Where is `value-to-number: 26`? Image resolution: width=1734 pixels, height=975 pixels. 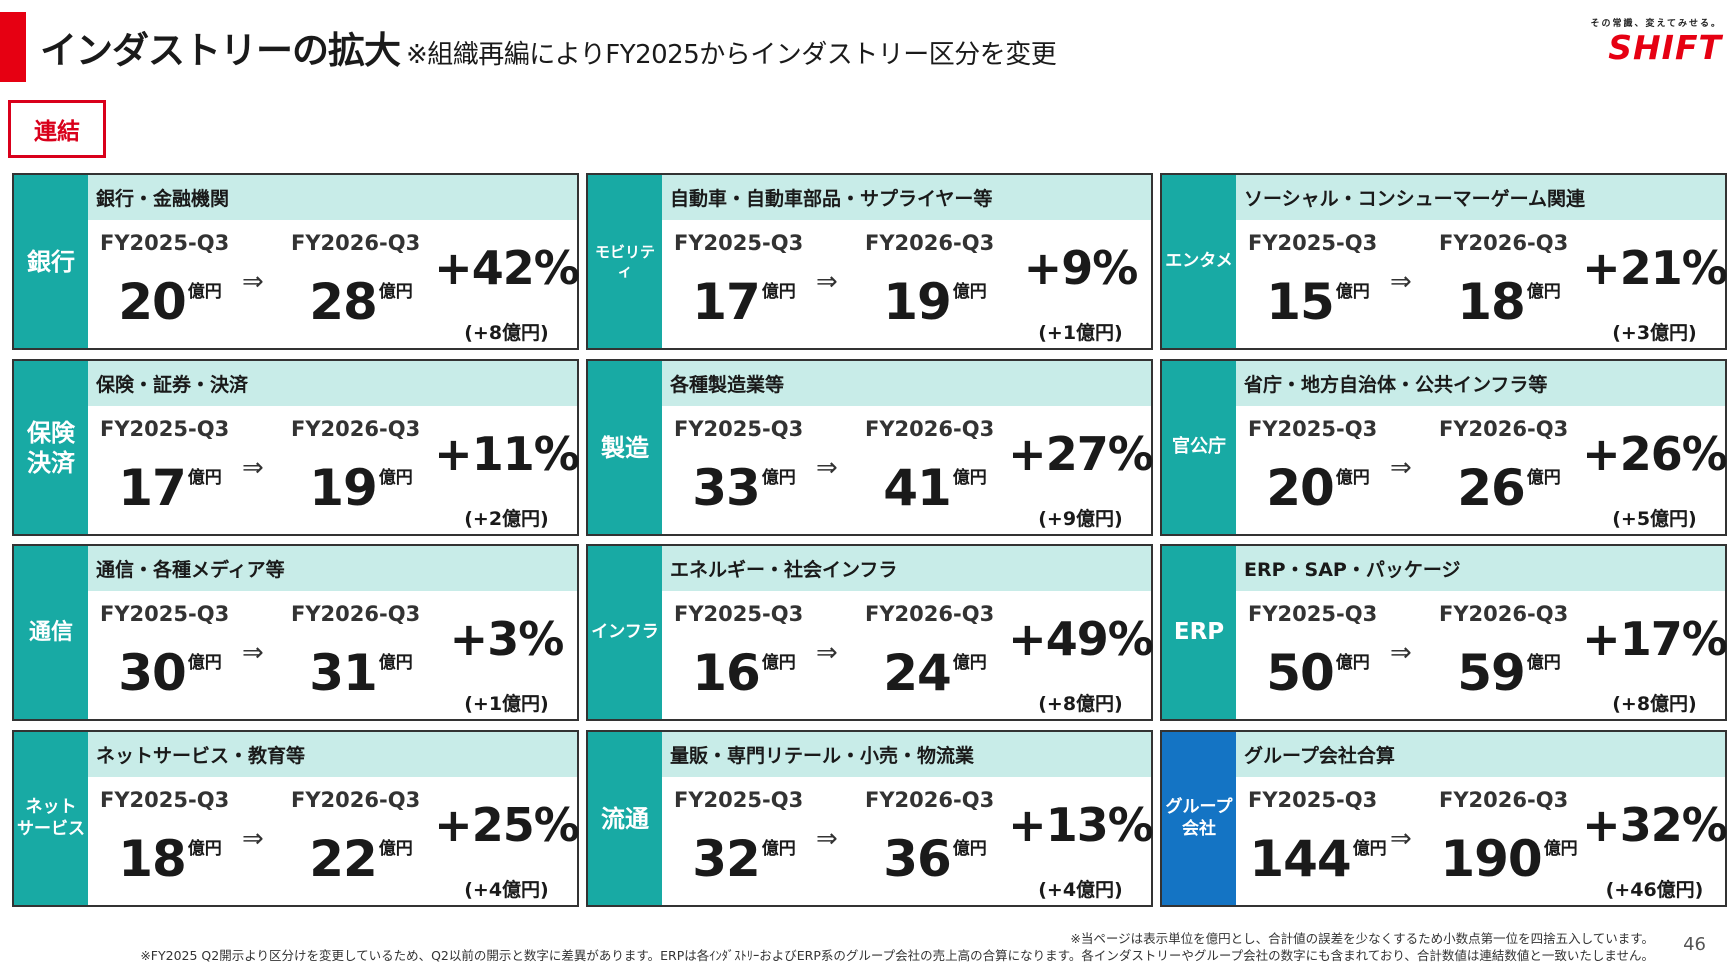 value-to-number: 26 is located at coordinates (1491, 488).